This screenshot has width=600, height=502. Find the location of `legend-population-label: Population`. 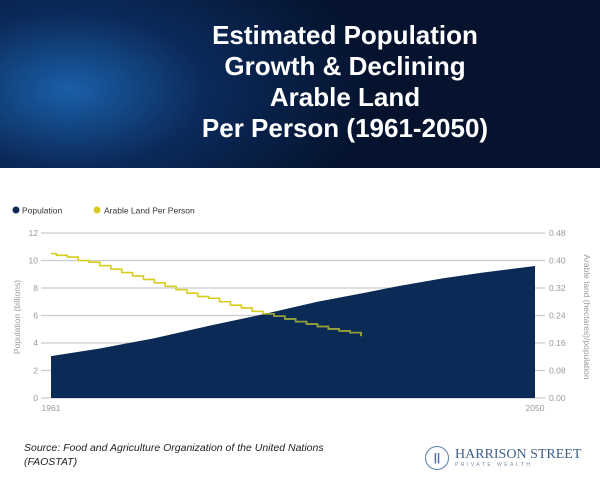

legend-population-label: Population is located at coordinates (42, 211).